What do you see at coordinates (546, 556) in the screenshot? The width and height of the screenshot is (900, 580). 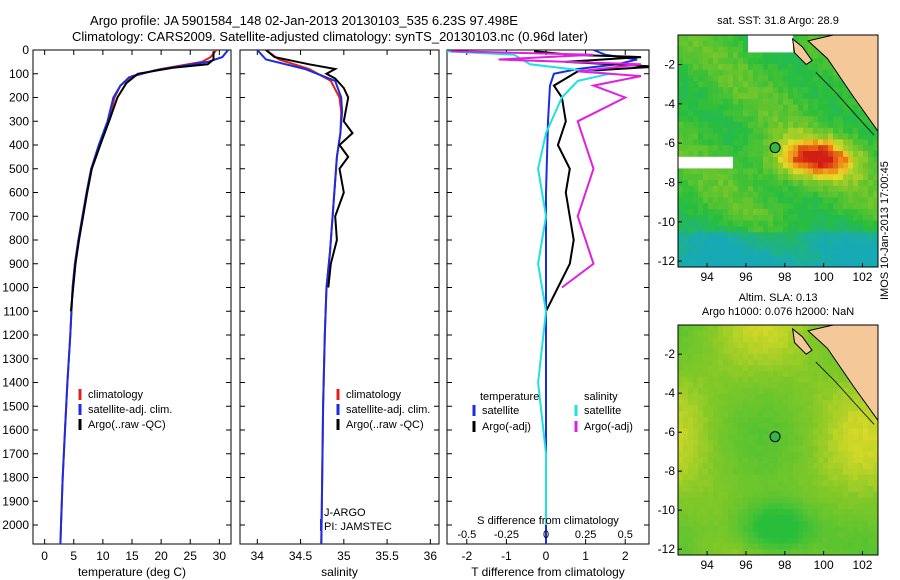 I see `difference-xtick-label: 0` at bounding box center [546, 556].